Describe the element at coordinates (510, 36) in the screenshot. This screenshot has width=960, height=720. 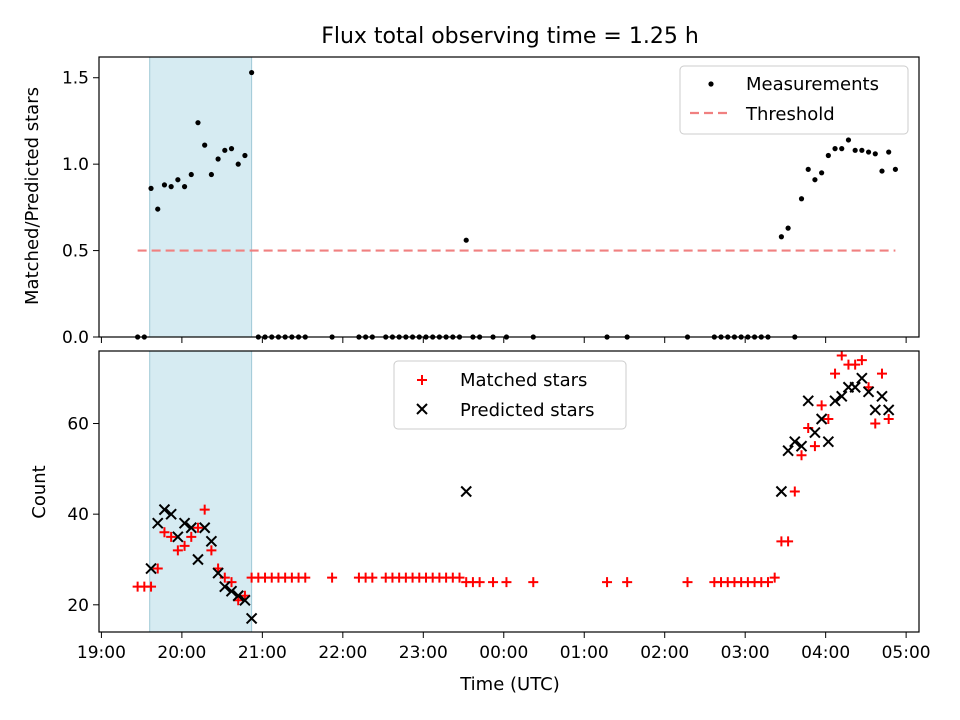
I see `chart-title: Flux total observing time = 1.25 h` at that location.